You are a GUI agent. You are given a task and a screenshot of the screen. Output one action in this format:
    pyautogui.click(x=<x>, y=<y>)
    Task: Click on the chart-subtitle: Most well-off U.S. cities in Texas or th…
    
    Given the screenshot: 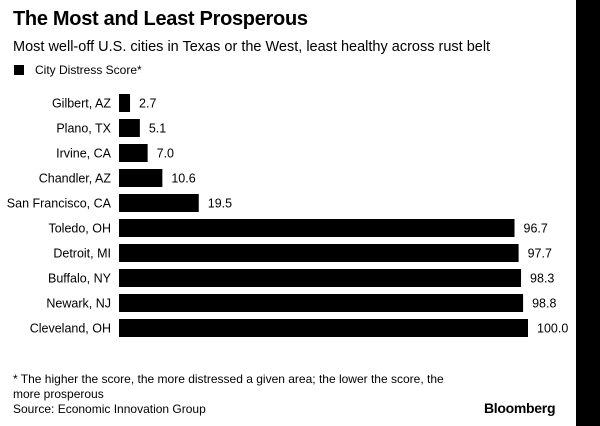 What is the action you would take?
    pyautogui.click(x=252, y=47)
    